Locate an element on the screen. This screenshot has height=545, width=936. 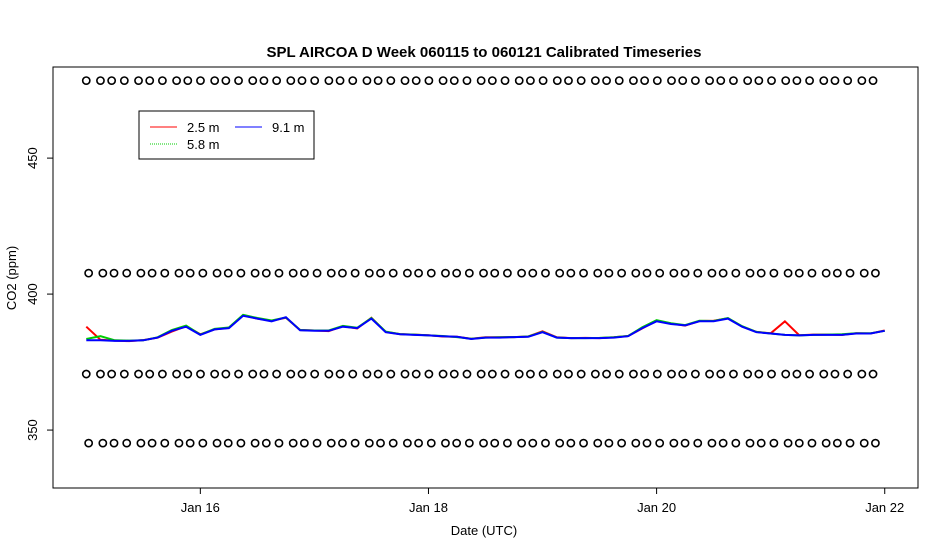
x-tick-label: Jan 22 is located at coordinates (884, 507).